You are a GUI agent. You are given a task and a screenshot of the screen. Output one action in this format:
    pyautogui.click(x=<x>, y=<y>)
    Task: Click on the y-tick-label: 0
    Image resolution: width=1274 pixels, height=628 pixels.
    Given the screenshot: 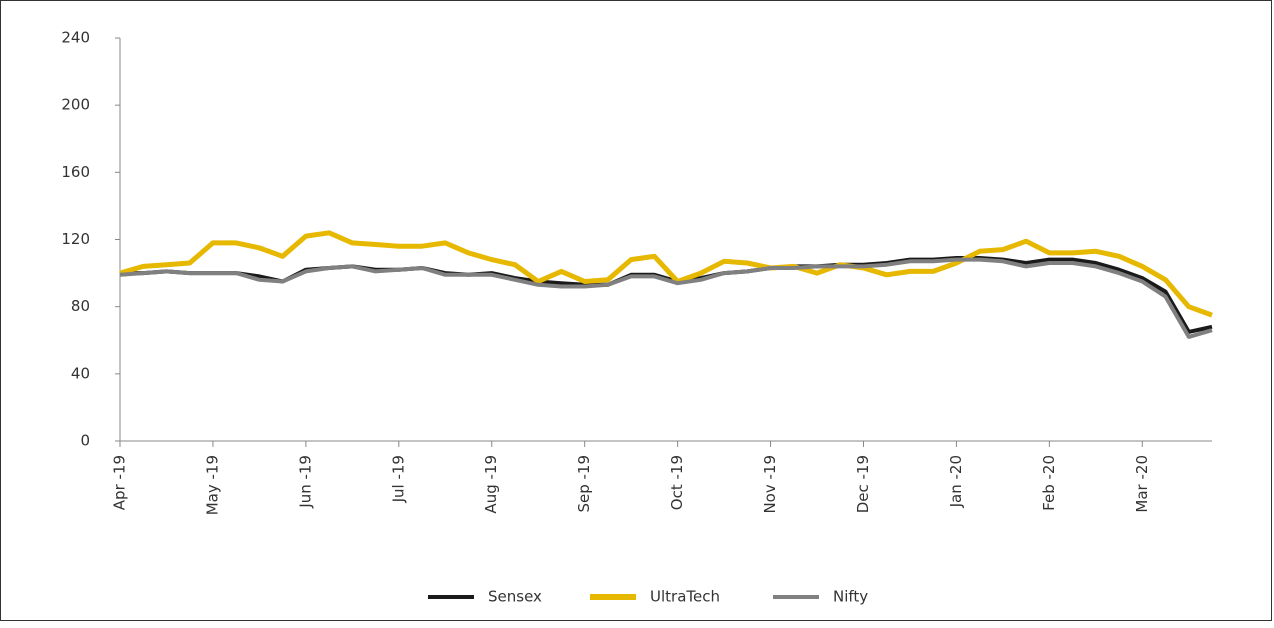 What is the action you would take?
    pyautogui.click(x=85, y=441)
    